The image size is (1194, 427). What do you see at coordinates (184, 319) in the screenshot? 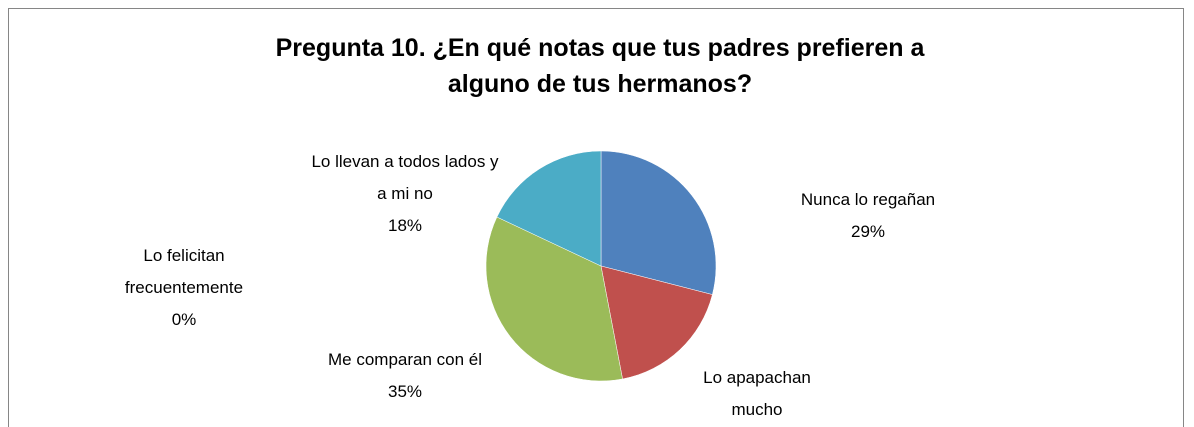
I see `slice-percent: 0%` at bounding box center [184, 319].